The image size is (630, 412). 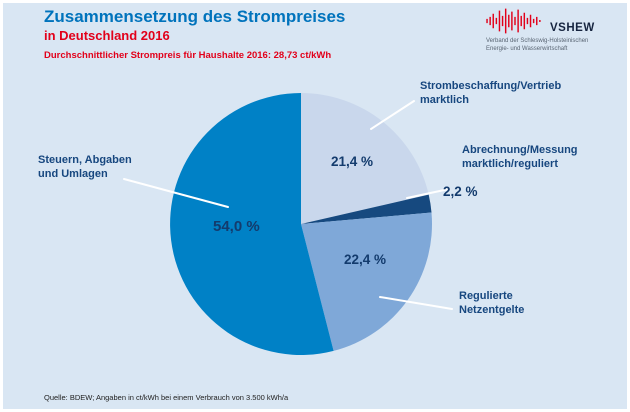 I want to click on leader-line-netzentgelte, so click(x=416, y=303).